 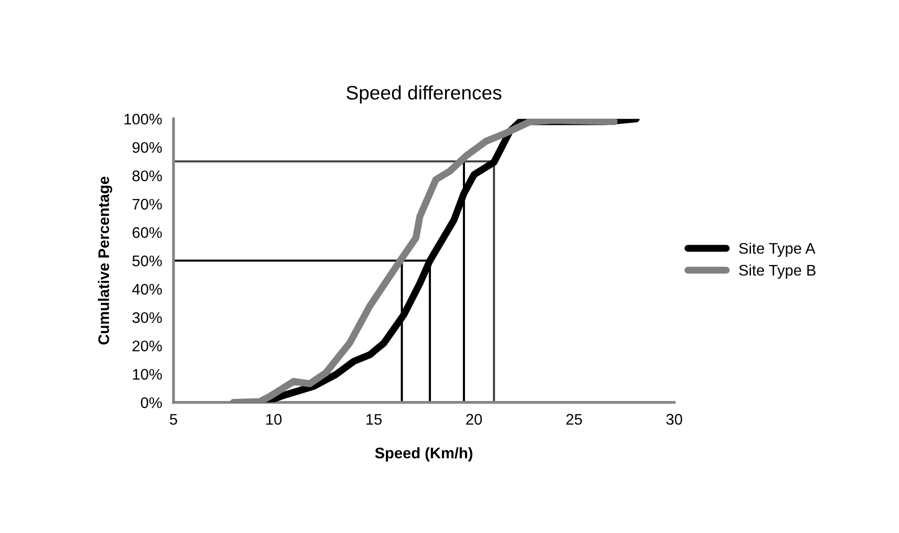 I want to click on legend-label: Site Type A, so click(x=777, y=249).